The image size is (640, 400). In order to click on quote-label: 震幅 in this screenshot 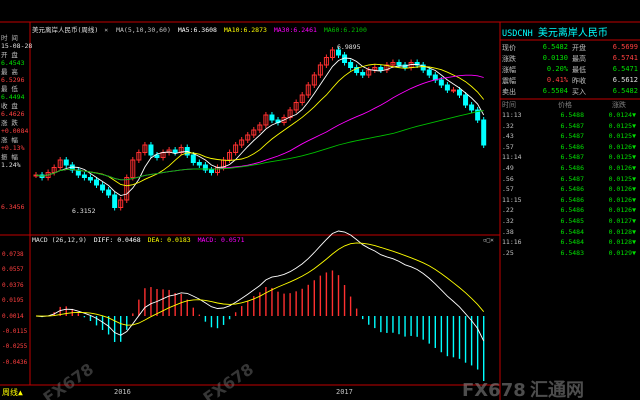, I will do `click(509, 81)`.